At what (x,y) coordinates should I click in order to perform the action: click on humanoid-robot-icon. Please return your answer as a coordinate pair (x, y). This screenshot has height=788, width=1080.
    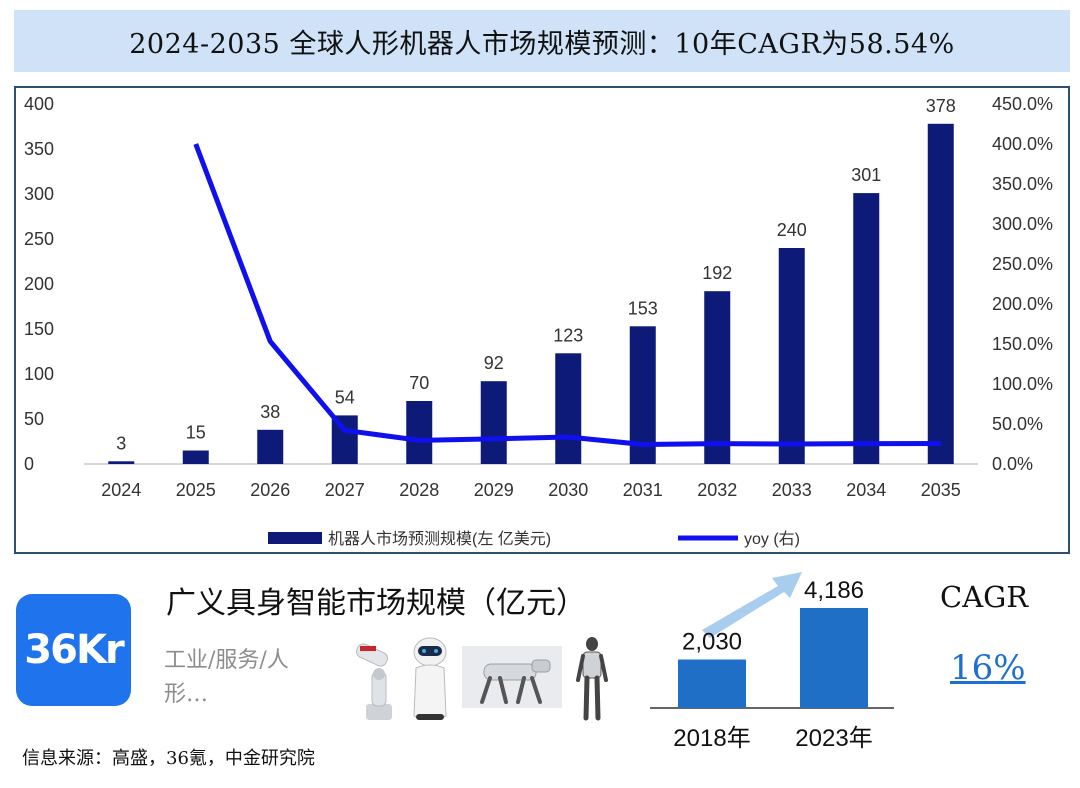
    Looking at the image, I should click on (592, 679).